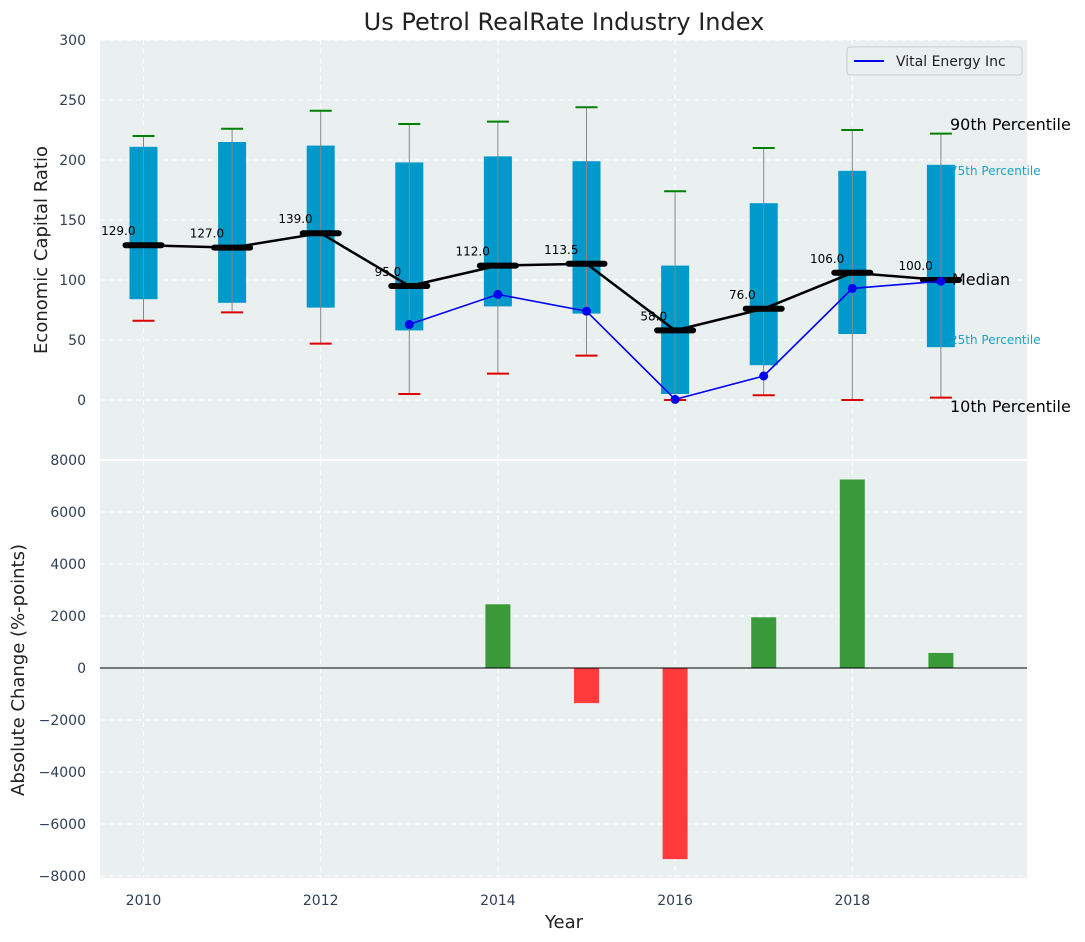  I want to click on median-label-2011: 127.0, so click(207, 234).